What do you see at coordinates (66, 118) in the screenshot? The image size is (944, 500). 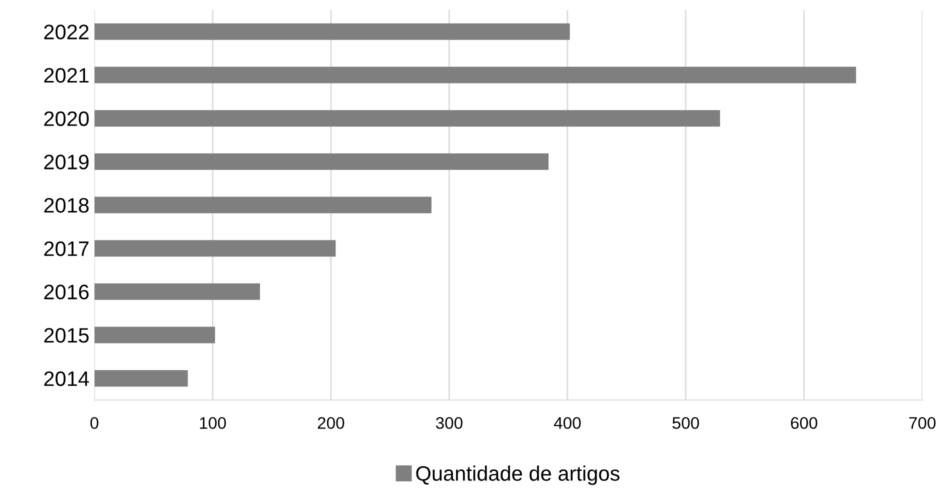 I see `y-tick-label: 2020` at bounding box center [66, 118].